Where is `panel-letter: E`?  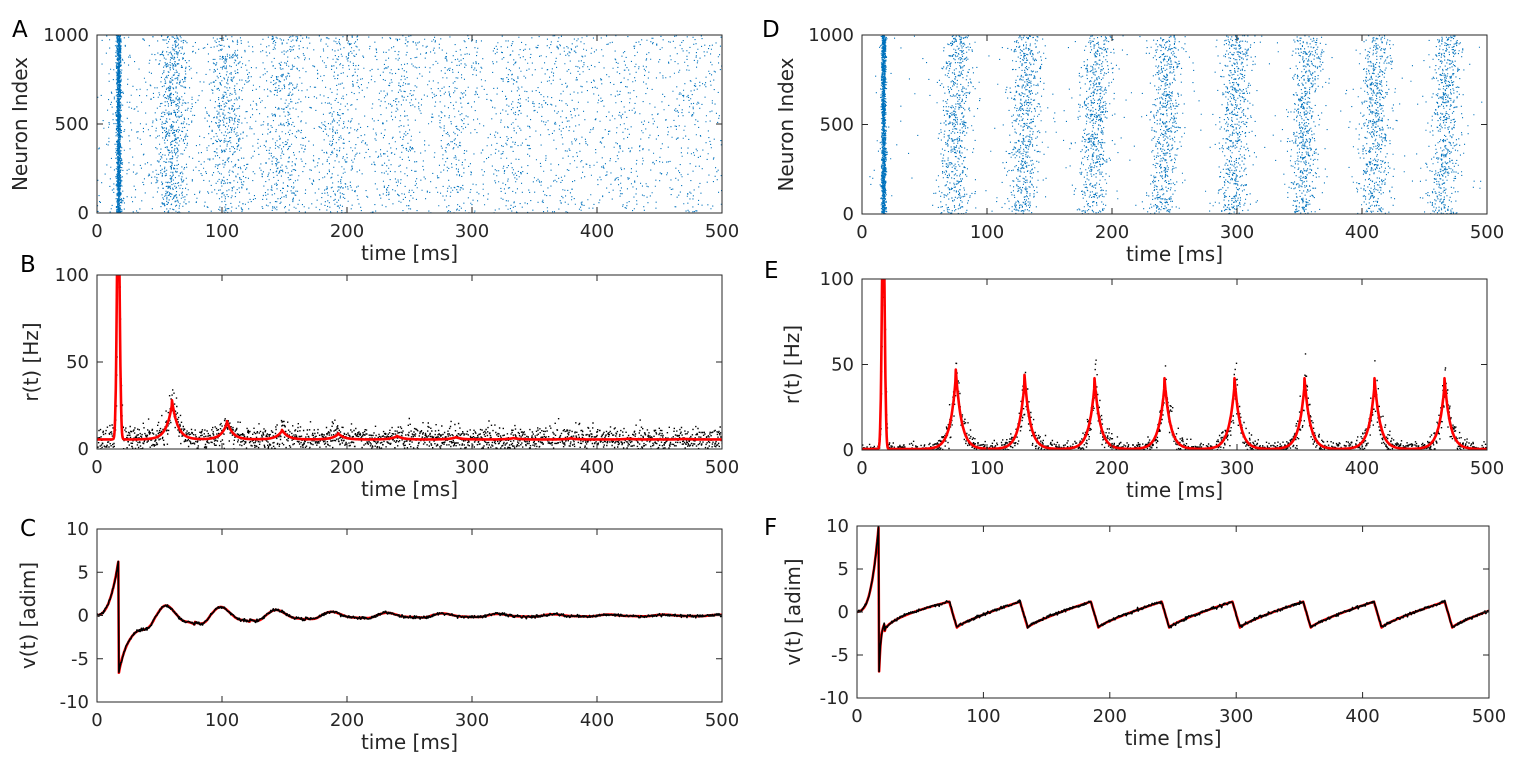
panel-letter: E is located at coordinates (771, 271).